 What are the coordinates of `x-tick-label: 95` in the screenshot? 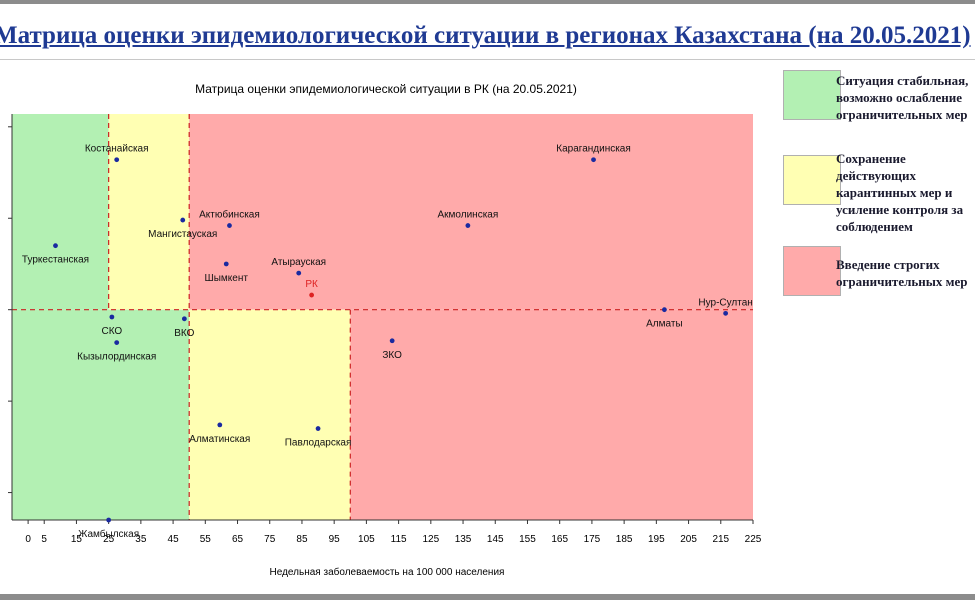 It's located at (335, 539).